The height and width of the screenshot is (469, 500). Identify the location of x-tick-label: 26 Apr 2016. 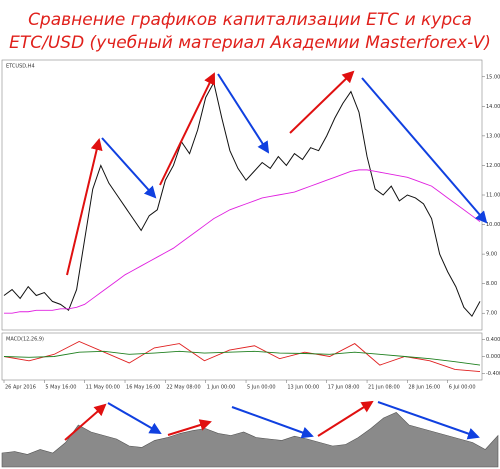
(20, 388).